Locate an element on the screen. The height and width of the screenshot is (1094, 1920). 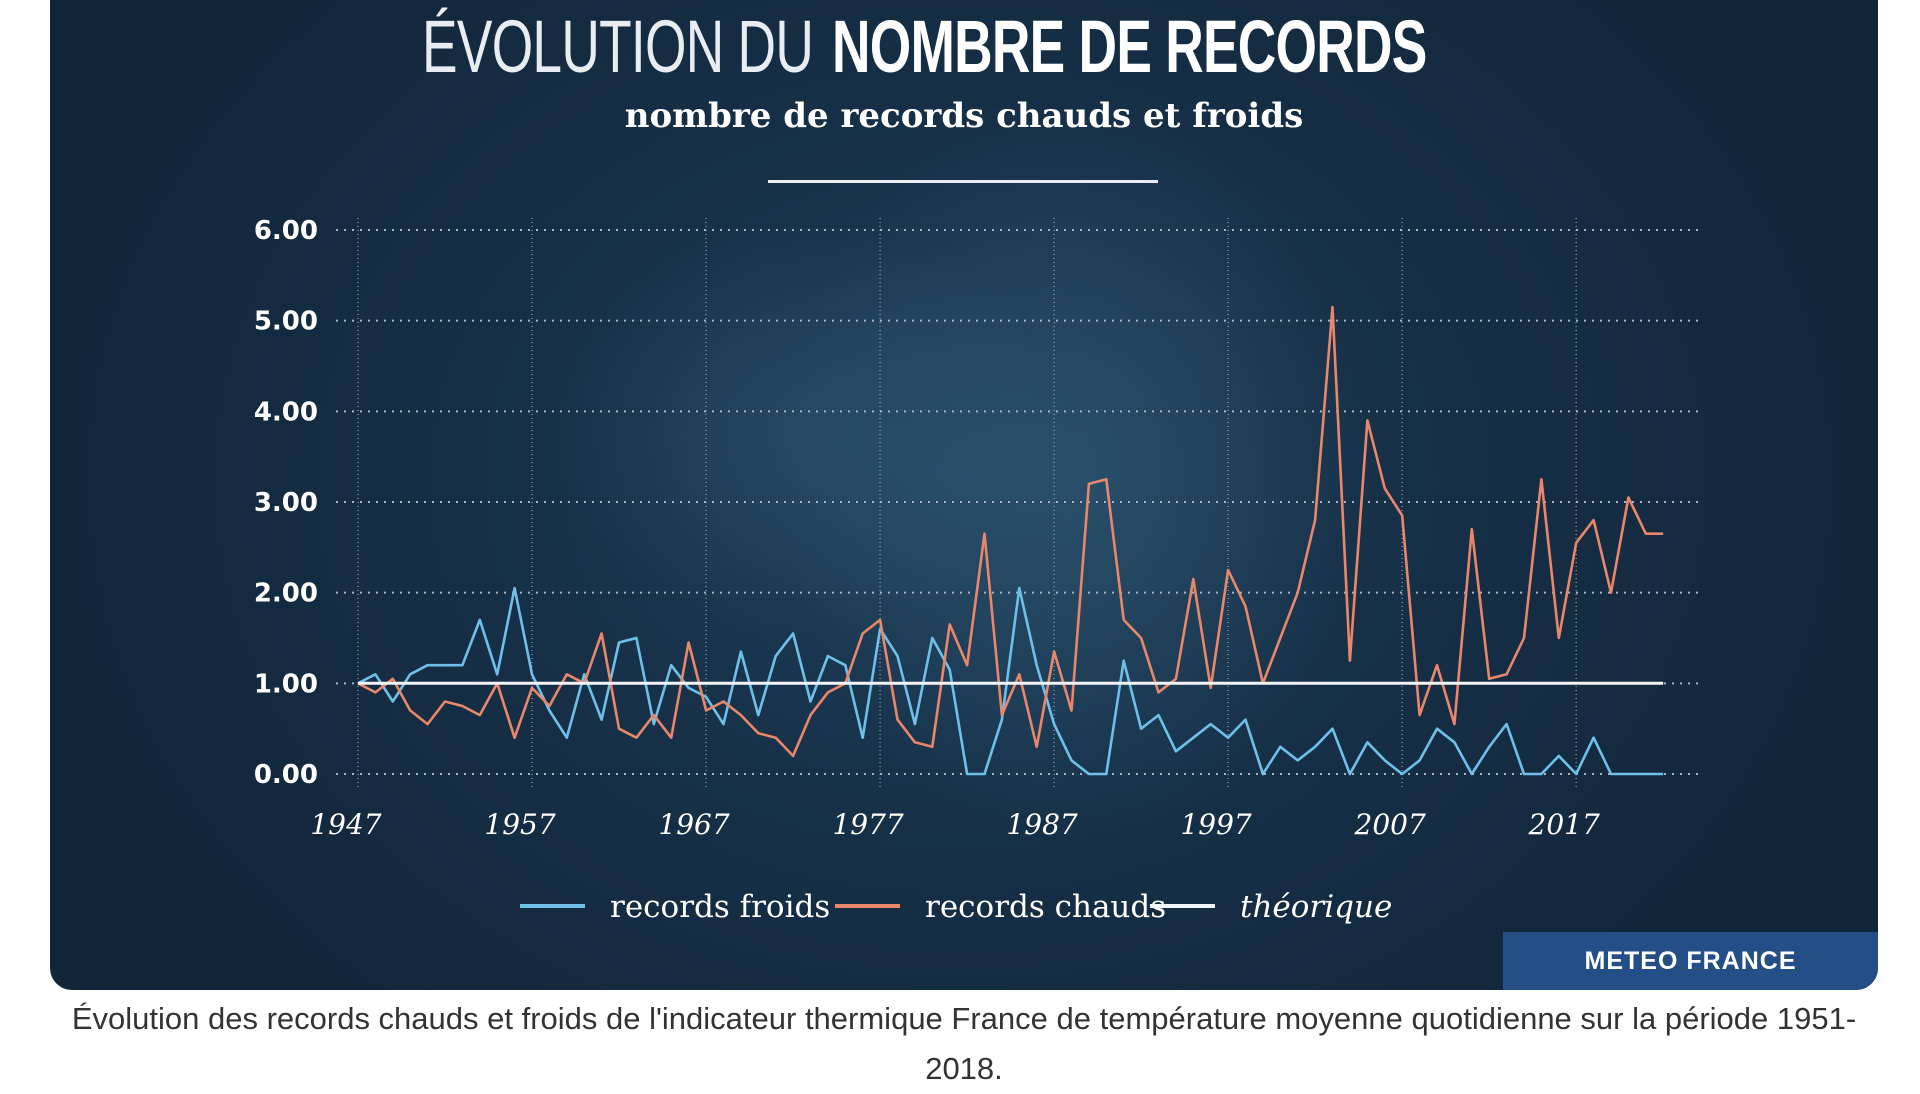
y-axis-ticks: 0.00 1.00 2.00 3.00 4.00 5.00 6.00 is located at coordinates (286, 503).